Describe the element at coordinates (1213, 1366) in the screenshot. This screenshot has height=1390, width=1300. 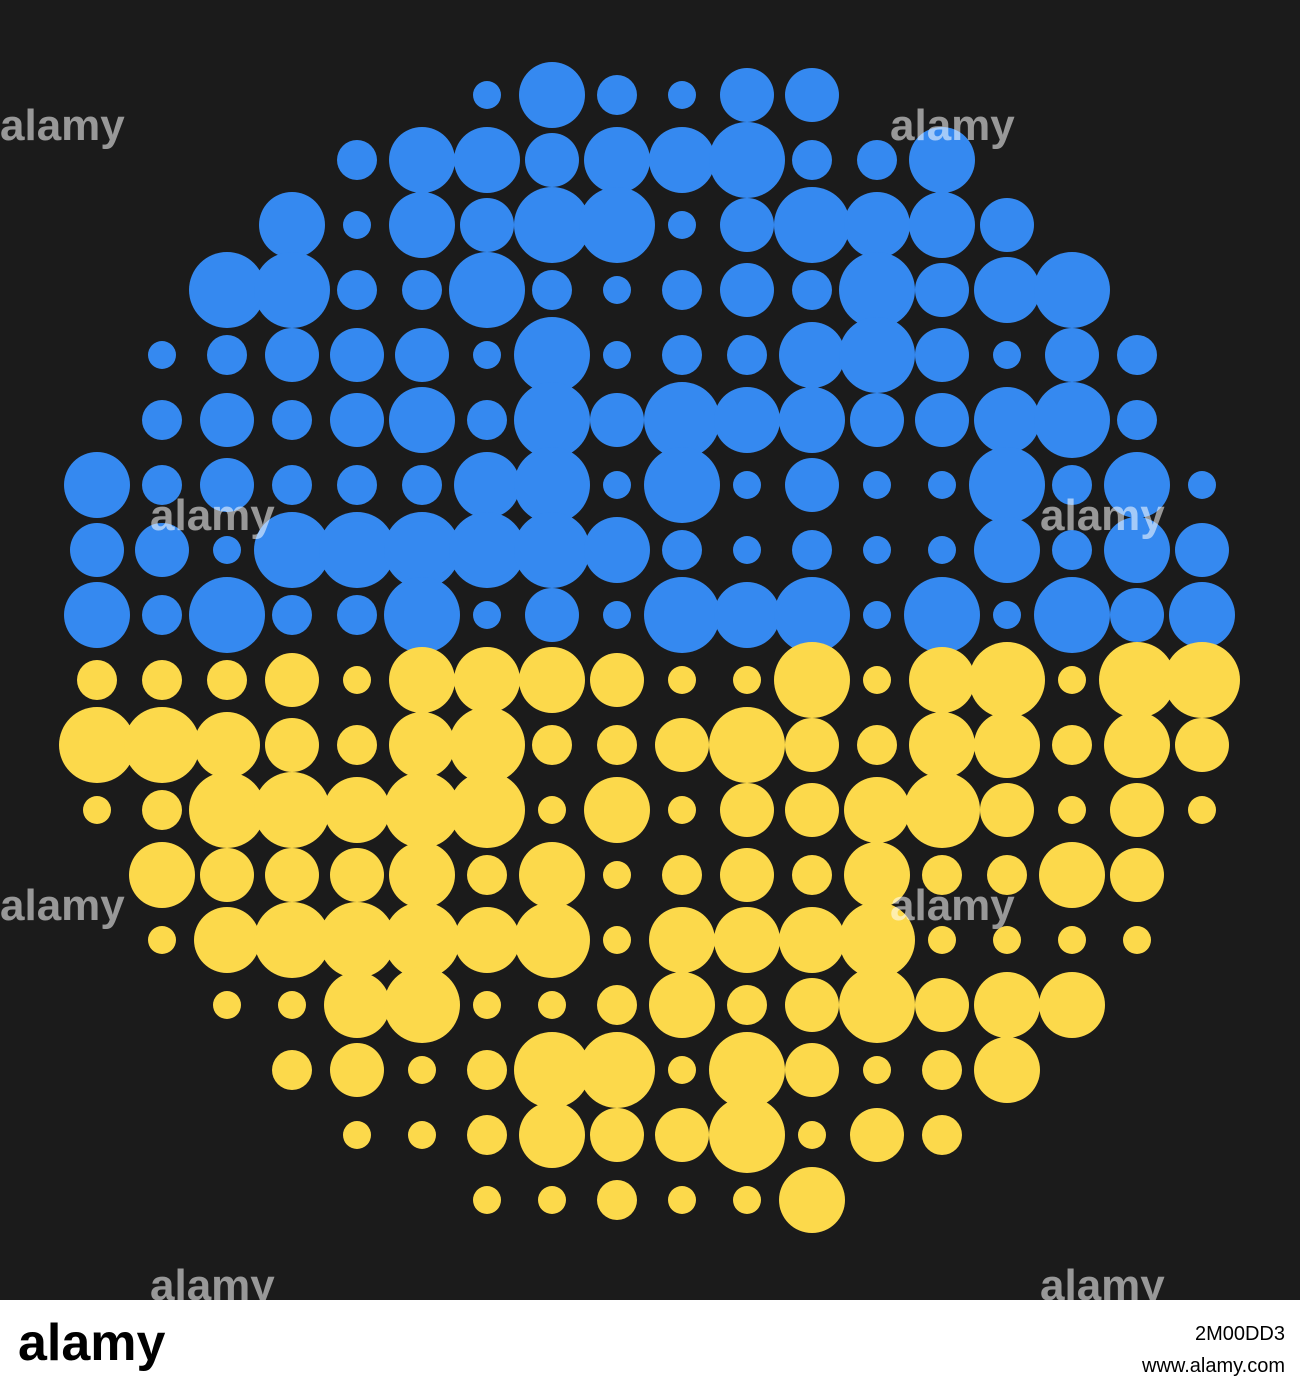
I see `footer-url: www.alamy.com` at that location.